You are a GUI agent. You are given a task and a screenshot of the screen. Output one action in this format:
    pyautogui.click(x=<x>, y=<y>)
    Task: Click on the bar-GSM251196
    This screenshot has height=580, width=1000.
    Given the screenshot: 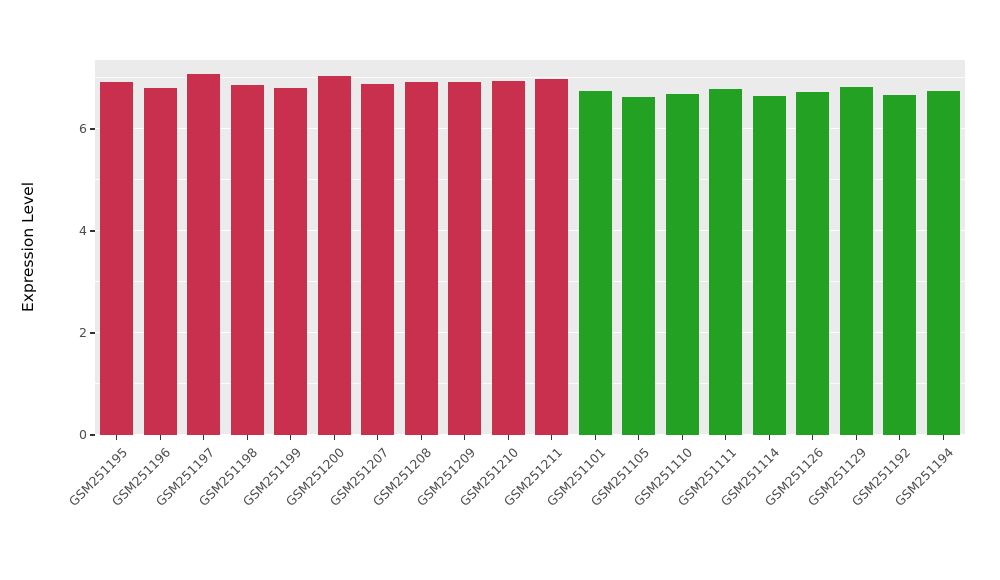 What is the action you would take?
    pyautogui.click(x=160, y=261)
    